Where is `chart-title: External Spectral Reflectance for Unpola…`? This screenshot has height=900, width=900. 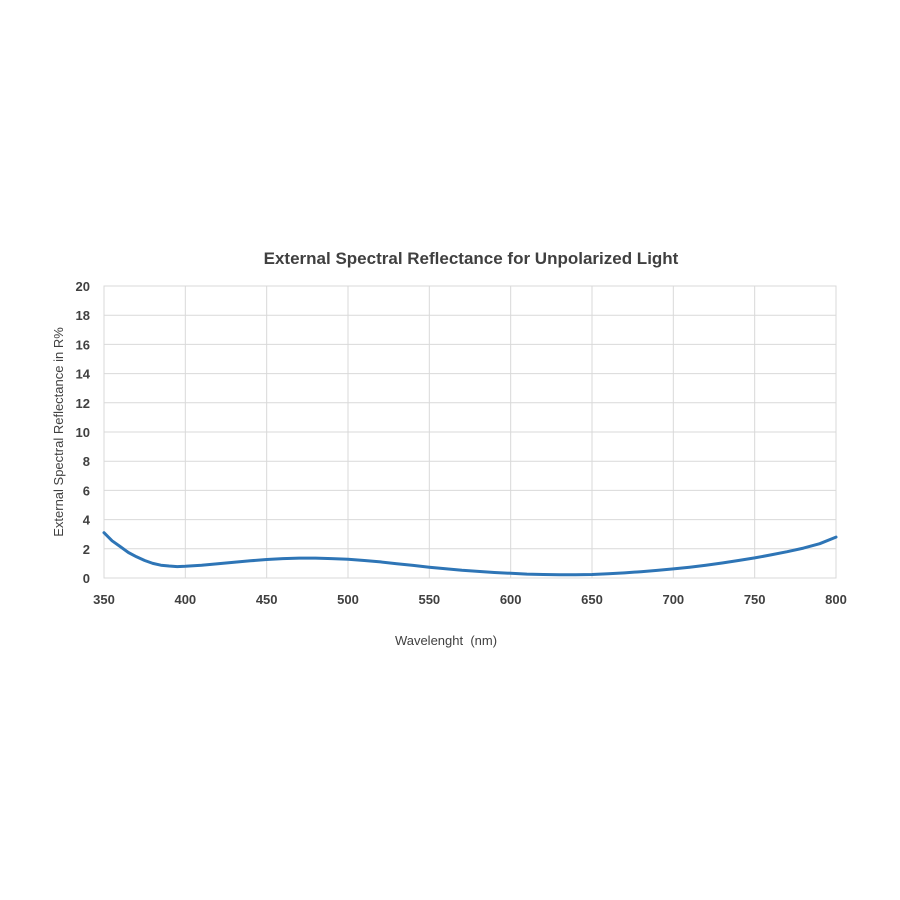
chart-title: External Spectral Reflectance for Unpola… is located at coordinates (471, 258).